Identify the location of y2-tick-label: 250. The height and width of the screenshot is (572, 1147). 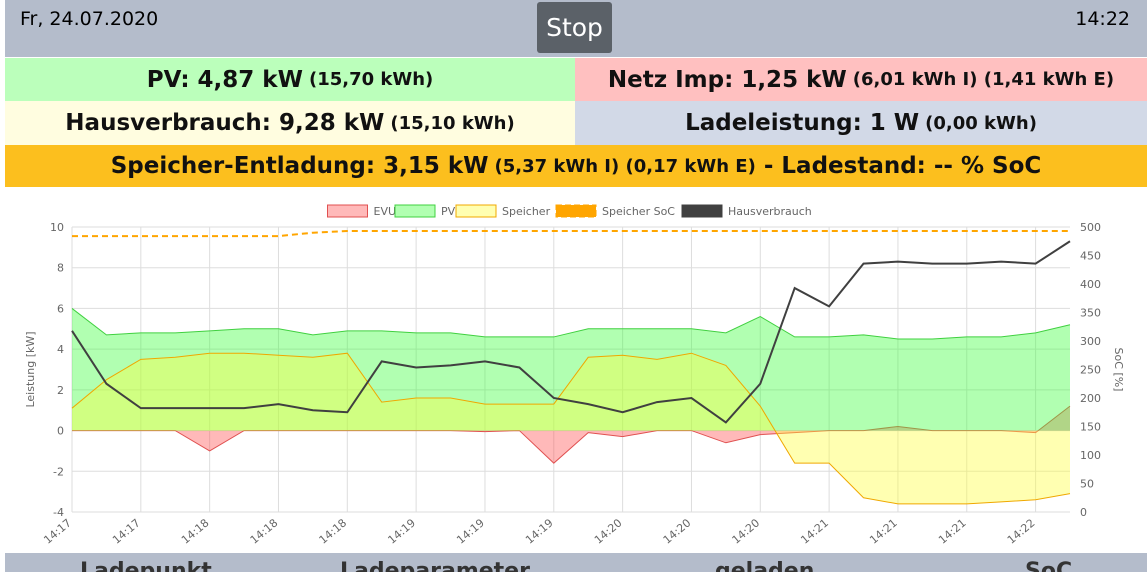
(1090, 370).